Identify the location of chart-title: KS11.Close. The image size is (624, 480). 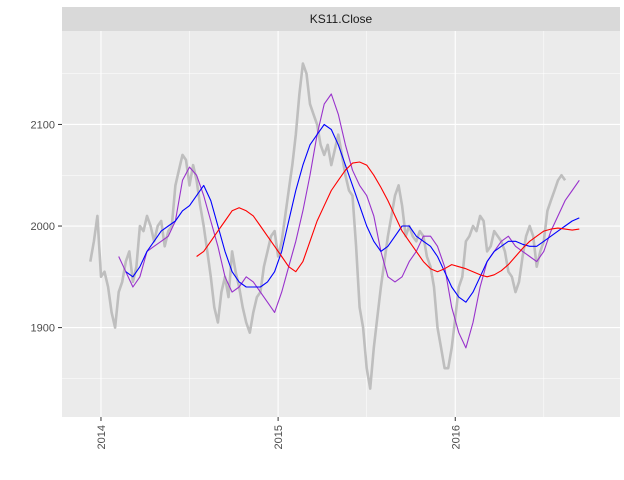
(341, 19).